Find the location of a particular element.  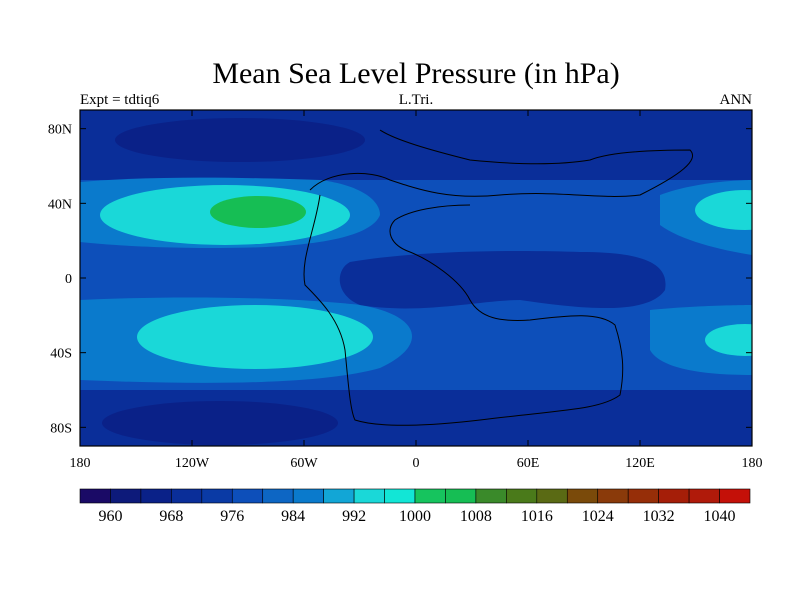

y-tick-label: 80S is located at coordinates (61, 428).